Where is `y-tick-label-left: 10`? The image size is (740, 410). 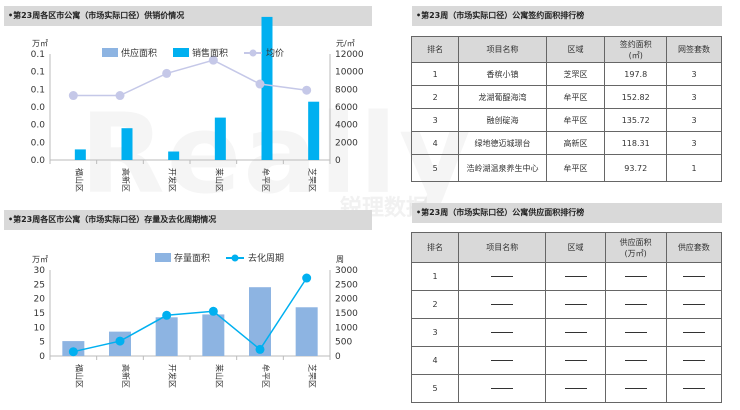
y-tick-label-left: 10 is located at coordinates (40, 328).